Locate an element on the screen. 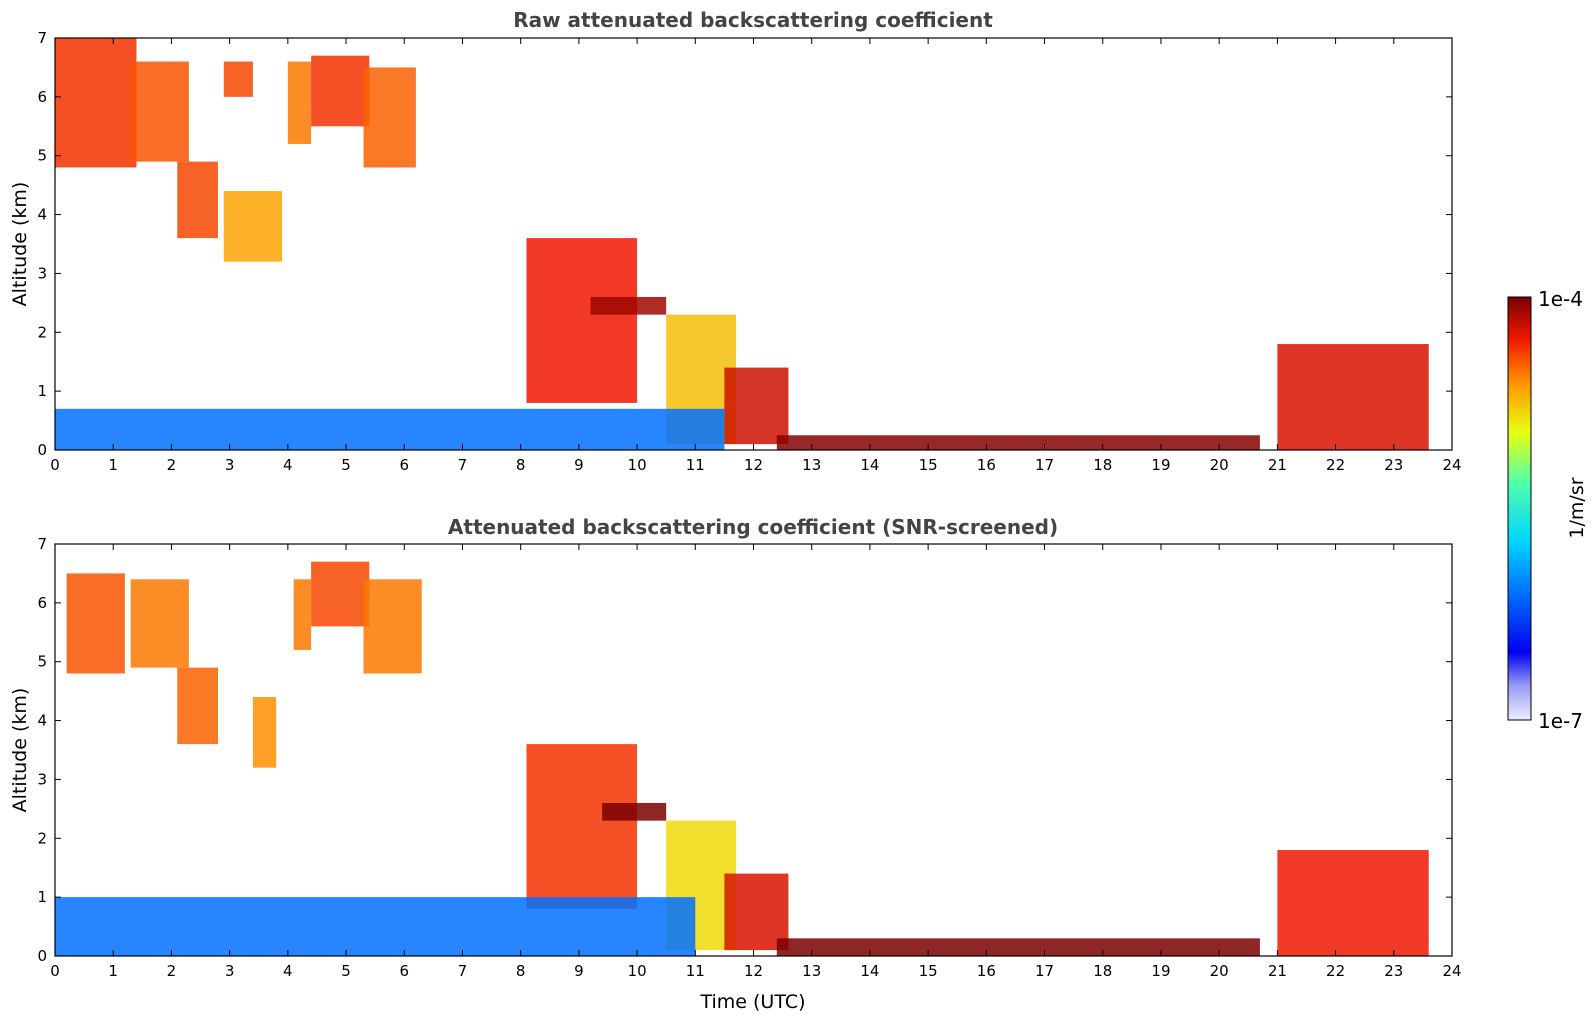 The height and width of the screenshot is (1020, 1595). y-tick-label: 7 is located at coordinates (42, 544).